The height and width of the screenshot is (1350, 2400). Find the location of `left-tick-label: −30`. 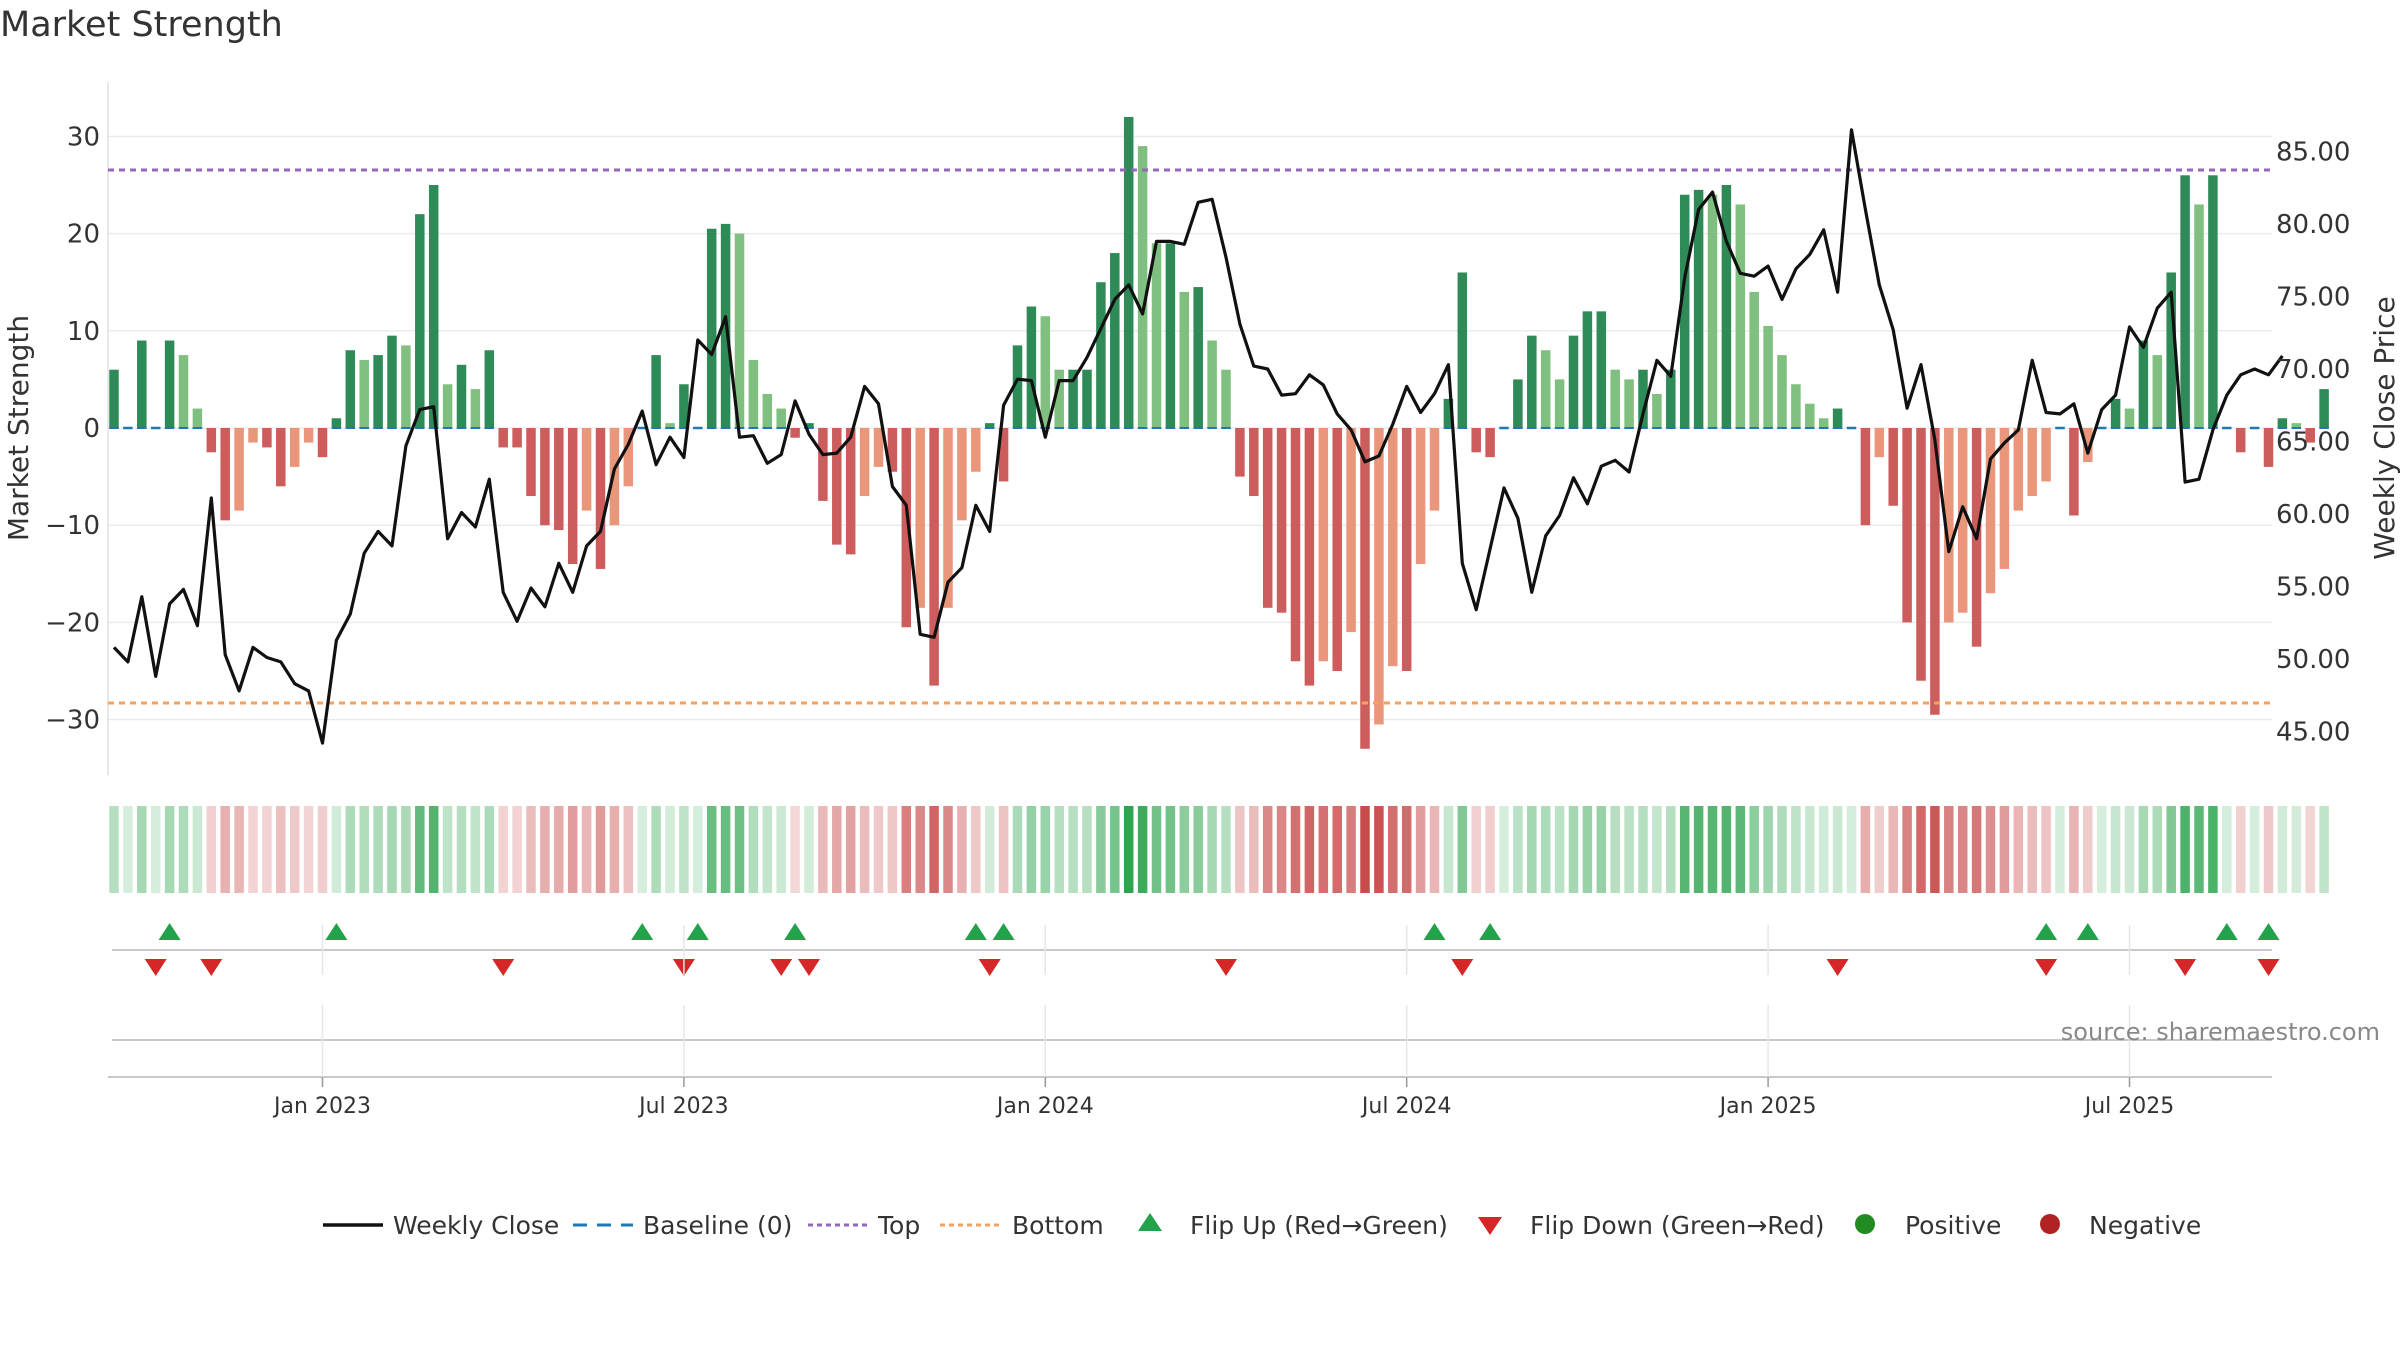

left-tick-label: −30 is located at coordinates (72, 721).